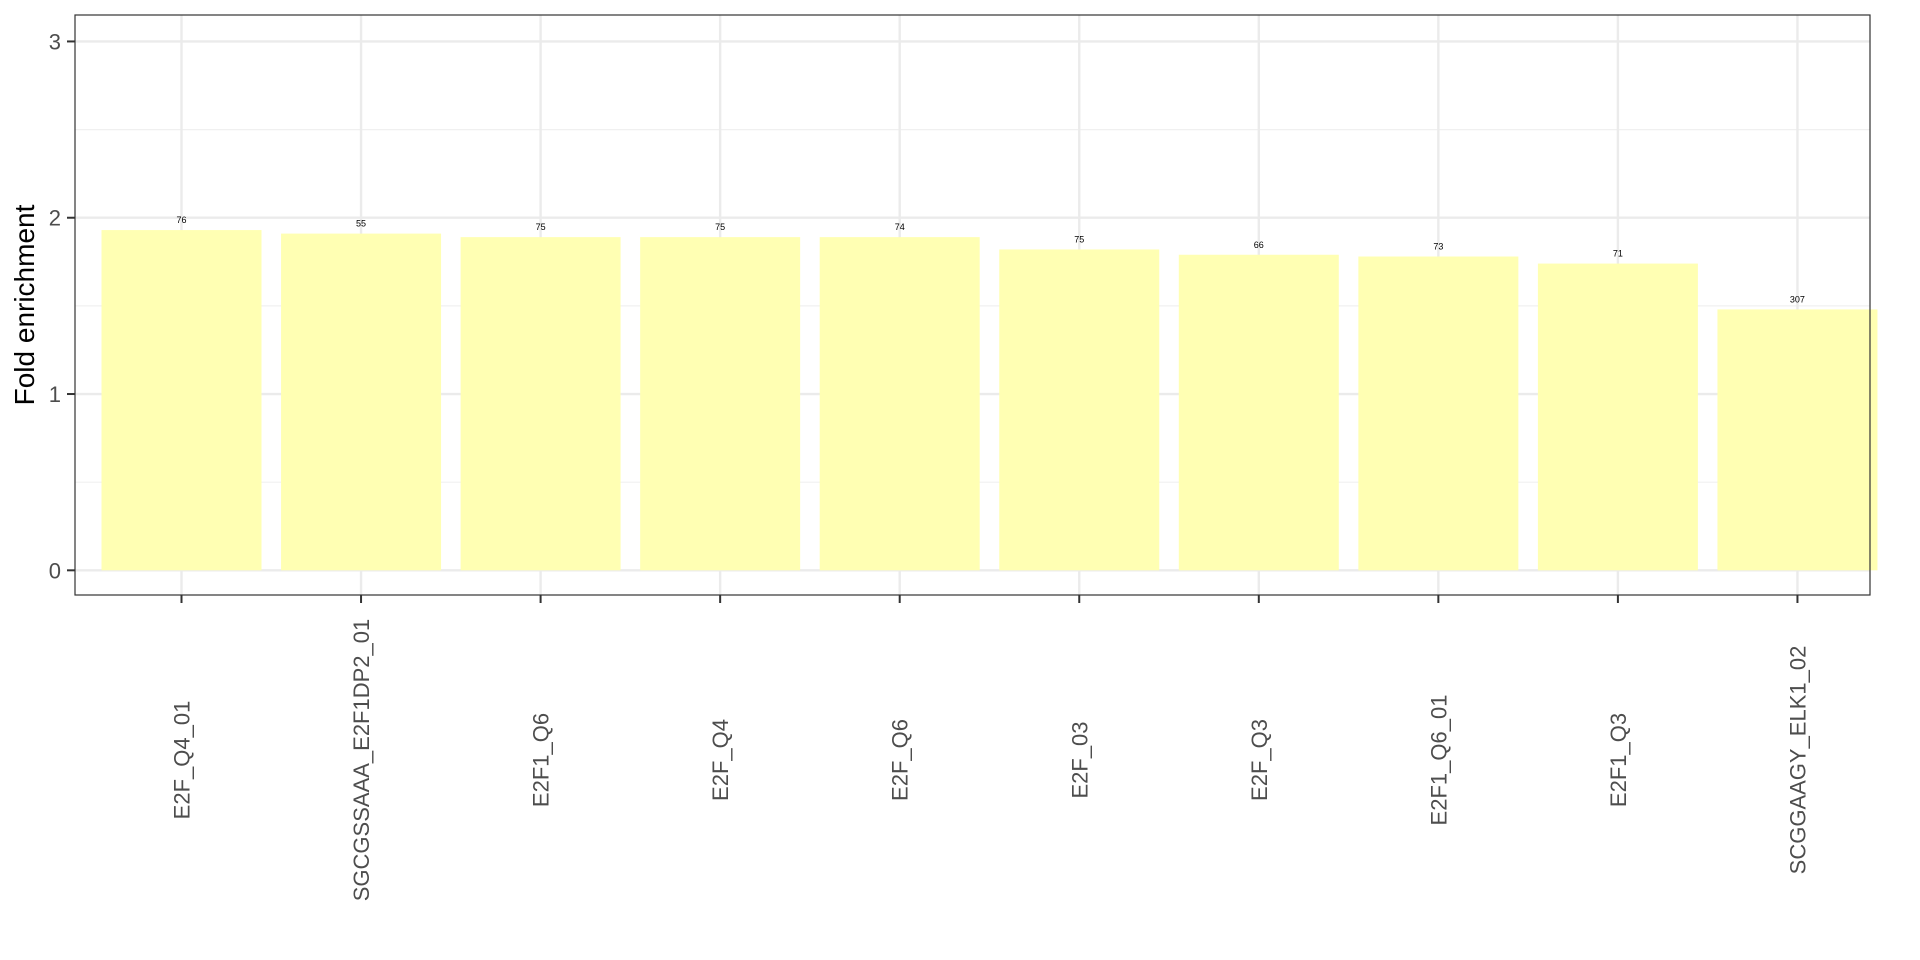 This screenshot has width=1920, height=960. I want to click on x-tick-label: E2F_03, so click(1079, 759).